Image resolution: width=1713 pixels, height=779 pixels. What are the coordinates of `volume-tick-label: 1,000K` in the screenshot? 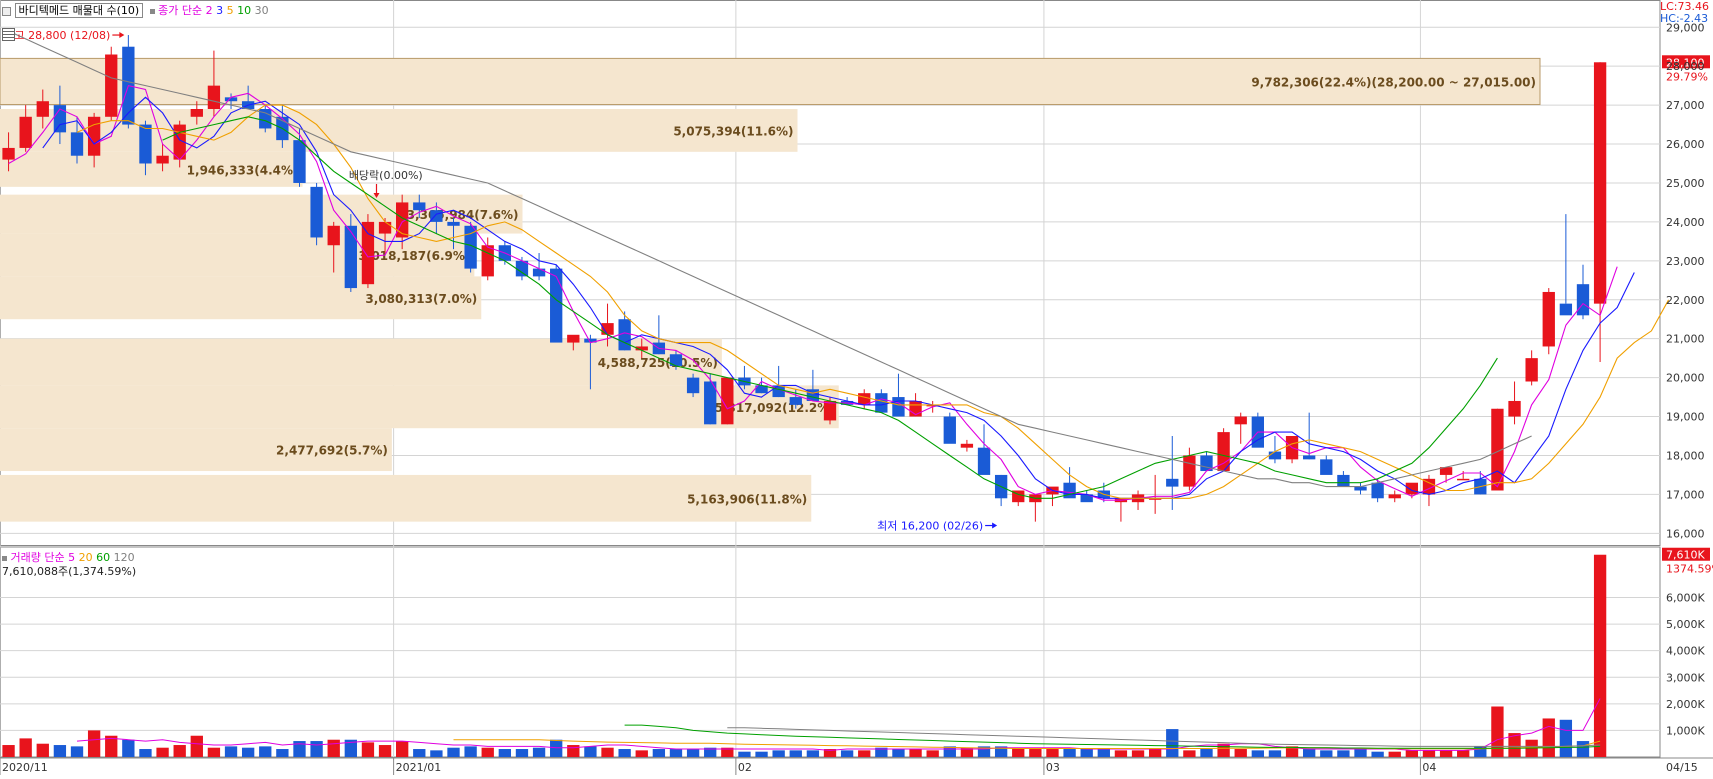 It's located at (1685, 730).